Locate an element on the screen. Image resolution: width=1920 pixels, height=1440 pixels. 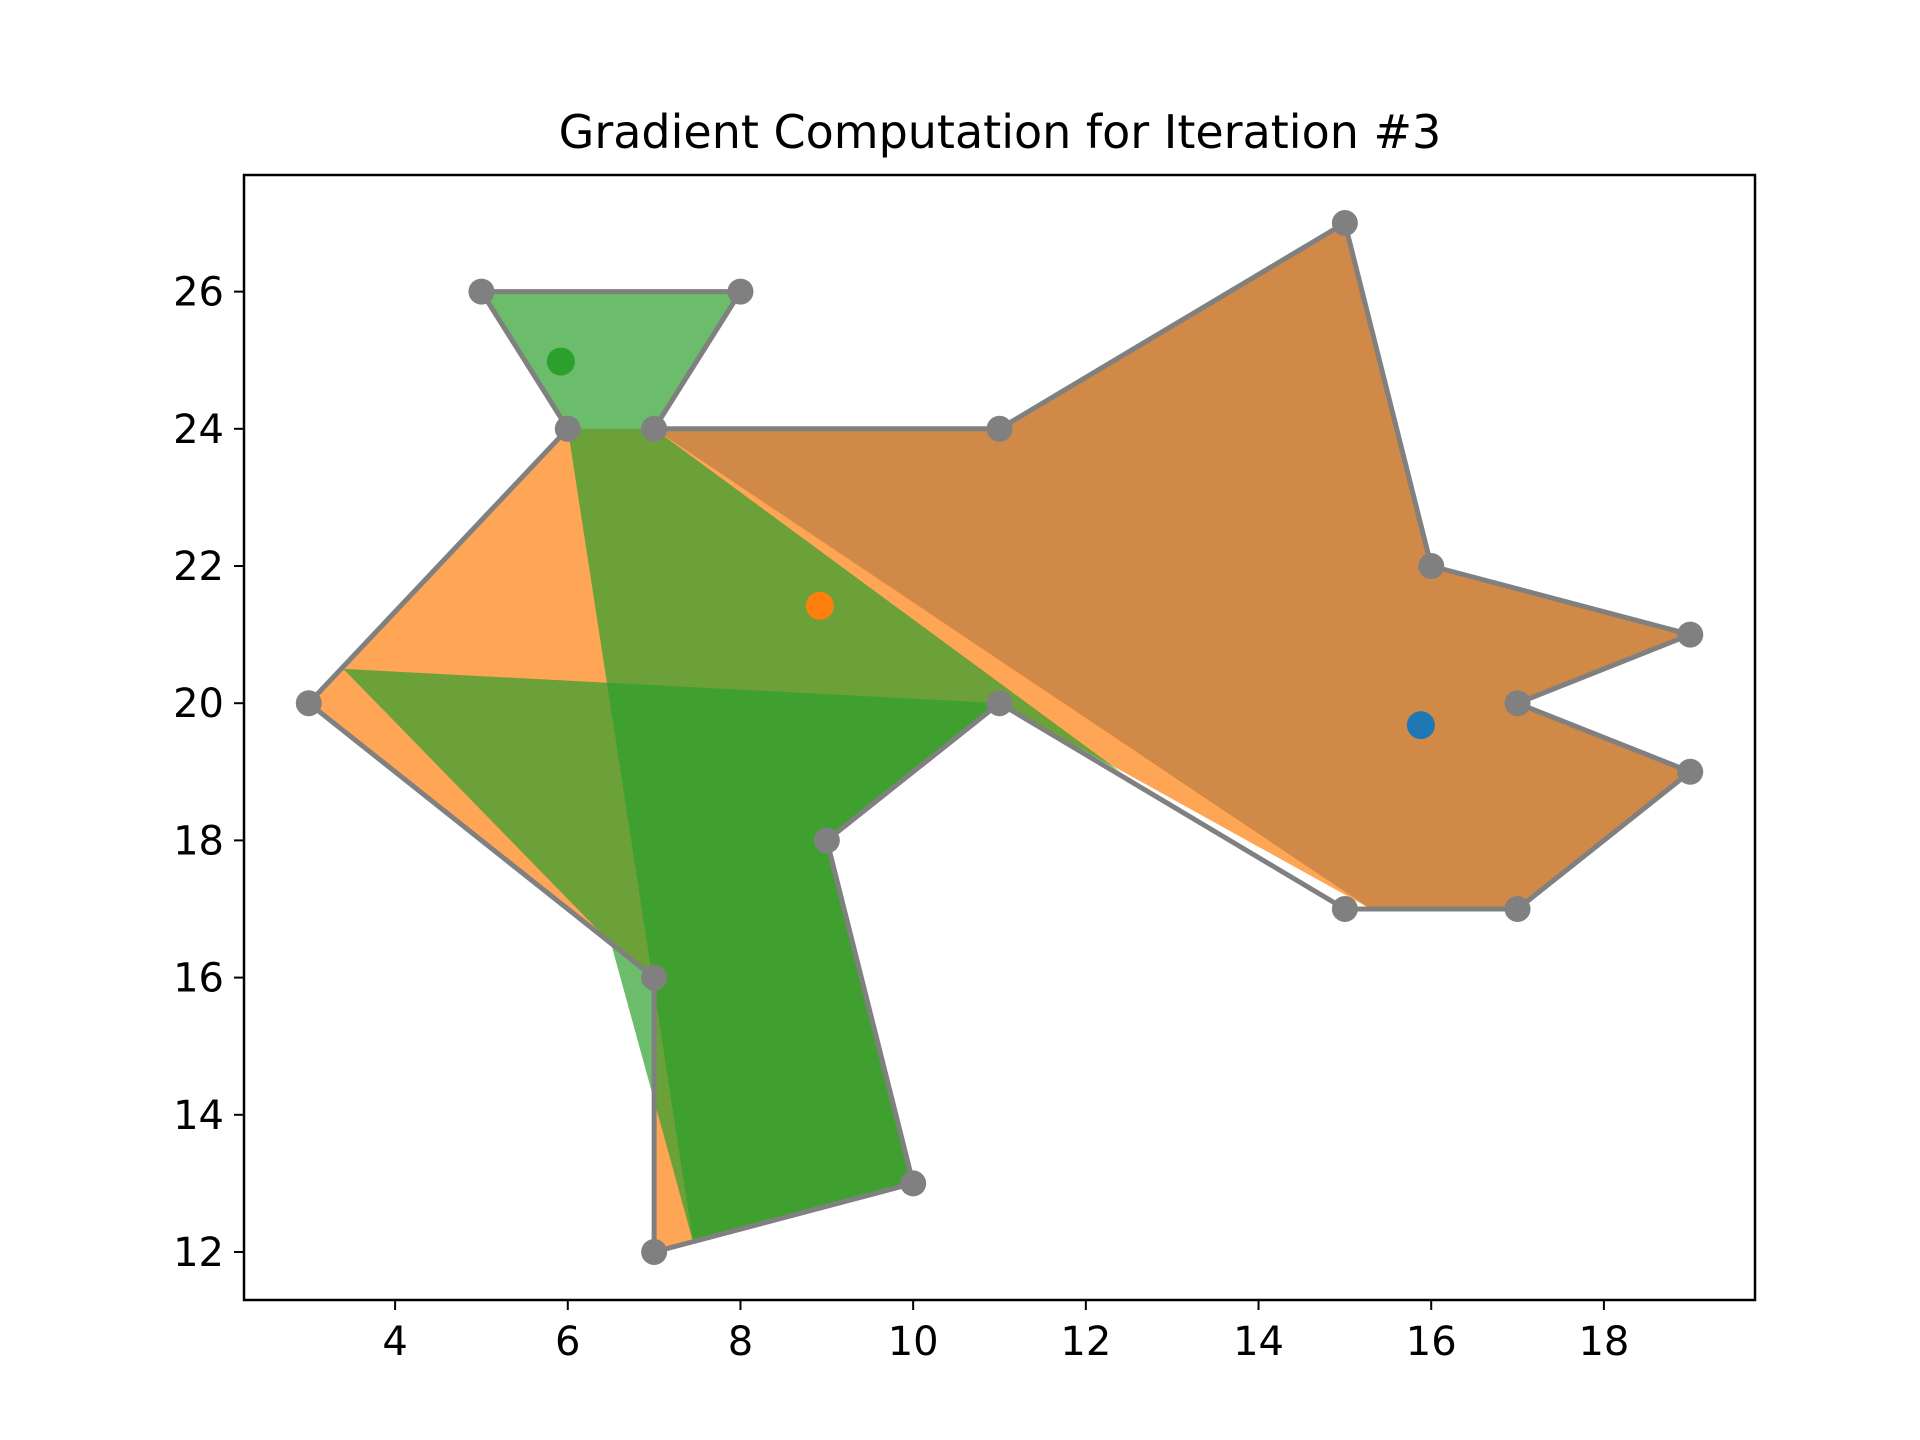
x-tick-label: 8 is located at coordinates (740, 1342).